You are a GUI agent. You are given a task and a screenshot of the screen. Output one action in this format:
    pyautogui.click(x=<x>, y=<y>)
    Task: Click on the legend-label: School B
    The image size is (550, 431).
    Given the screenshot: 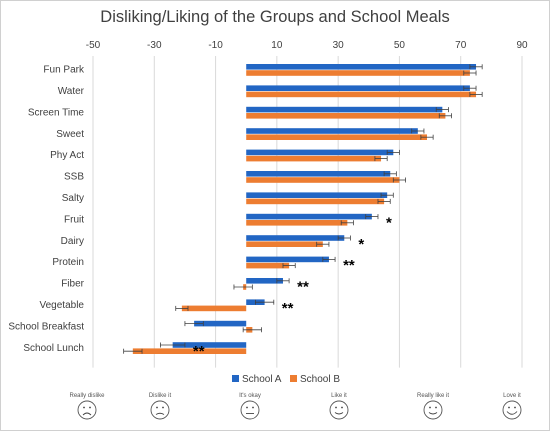 What is the action you would take?
    pyautogui.click(x=320, y=379)
    